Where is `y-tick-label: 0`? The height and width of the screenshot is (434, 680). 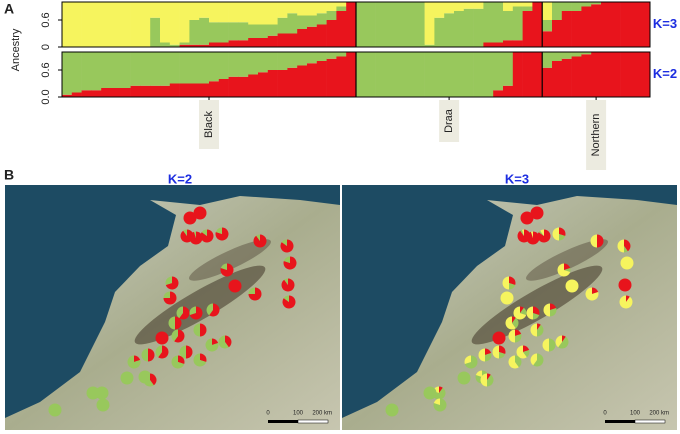
y-tick-label: 0 is located at coordinates (46, 47).